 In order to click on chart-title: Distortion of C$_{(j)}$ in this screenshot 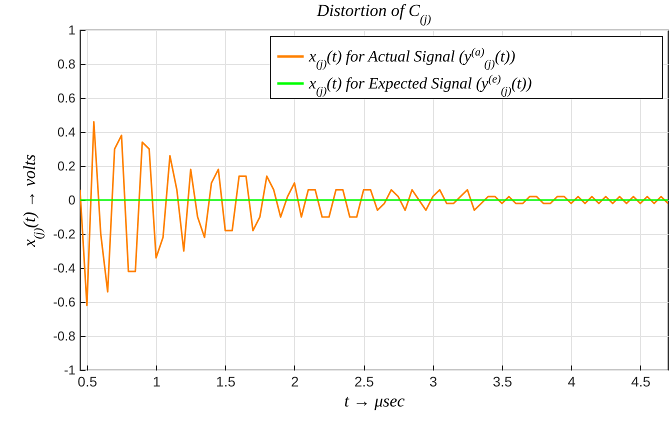, I will do `click(374, 13)`.